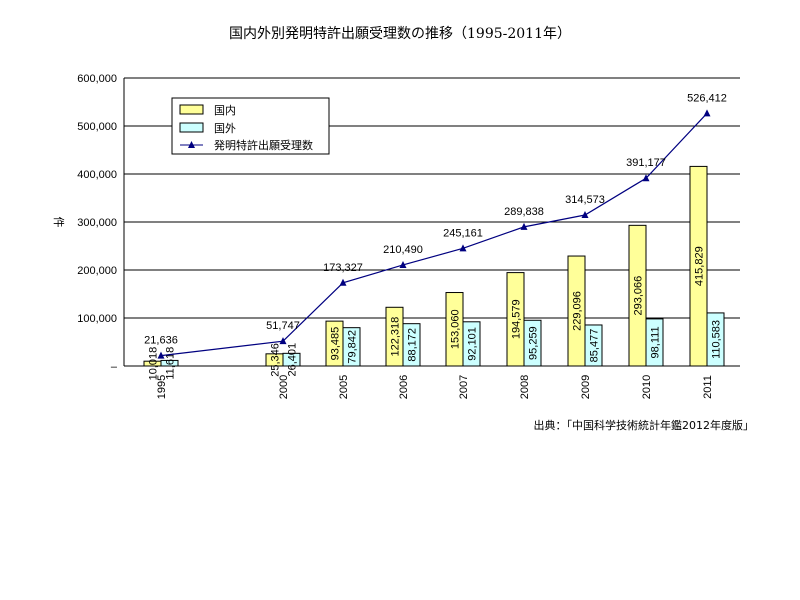  What do you see at coordinates (525, 387) in the screenshot?
I see `x-tick-label: 2008` at bounding box center [525, 387].